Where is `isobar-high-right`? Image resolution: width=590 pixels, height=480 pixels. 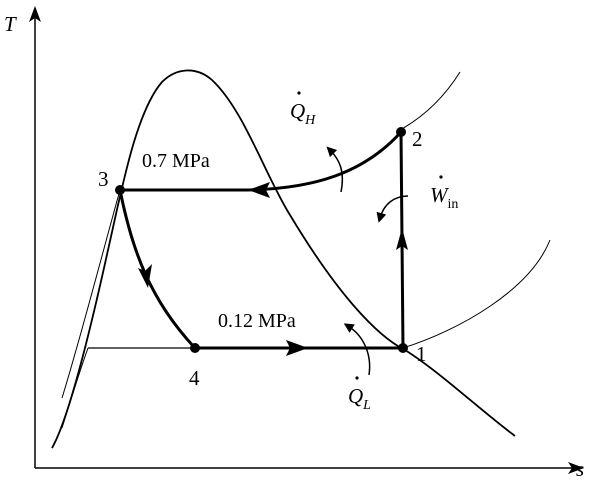 isobar-high-right is located at coordinates (430, 101).